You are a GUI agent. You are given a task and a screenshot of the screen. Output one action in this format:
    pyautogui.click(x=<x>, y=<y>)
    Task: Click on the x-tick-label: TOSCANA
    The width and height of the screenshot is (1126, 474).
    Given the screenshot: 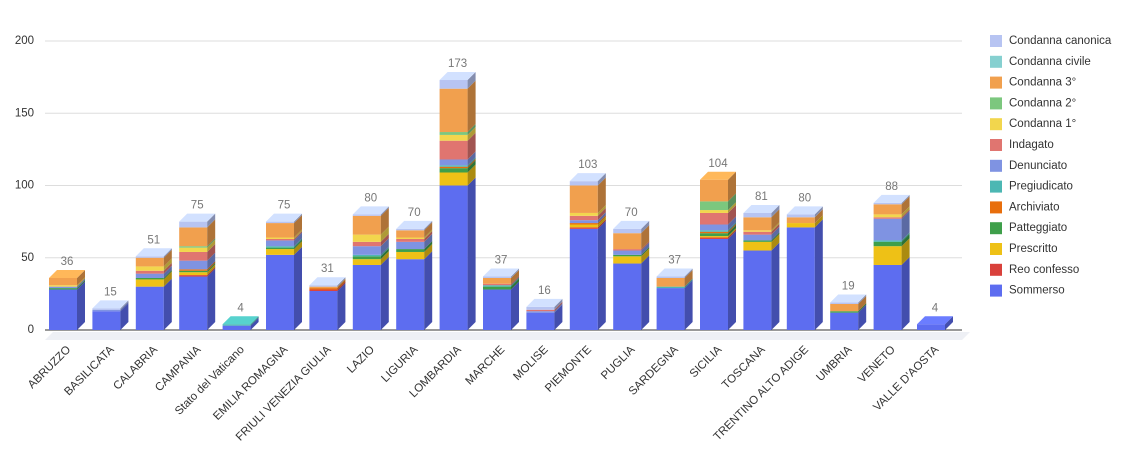 What is the action you would take?
    pyautogui.click(x=744, y=368)
    